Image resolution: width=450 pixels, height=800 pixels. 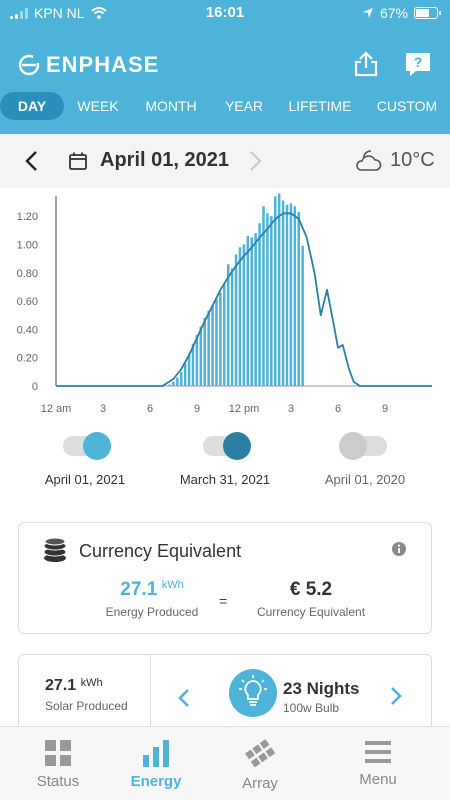 What do you see at coordinates (55, 549) in the screenshot?
I see `coins-icon` at bounding box center [55, 549].